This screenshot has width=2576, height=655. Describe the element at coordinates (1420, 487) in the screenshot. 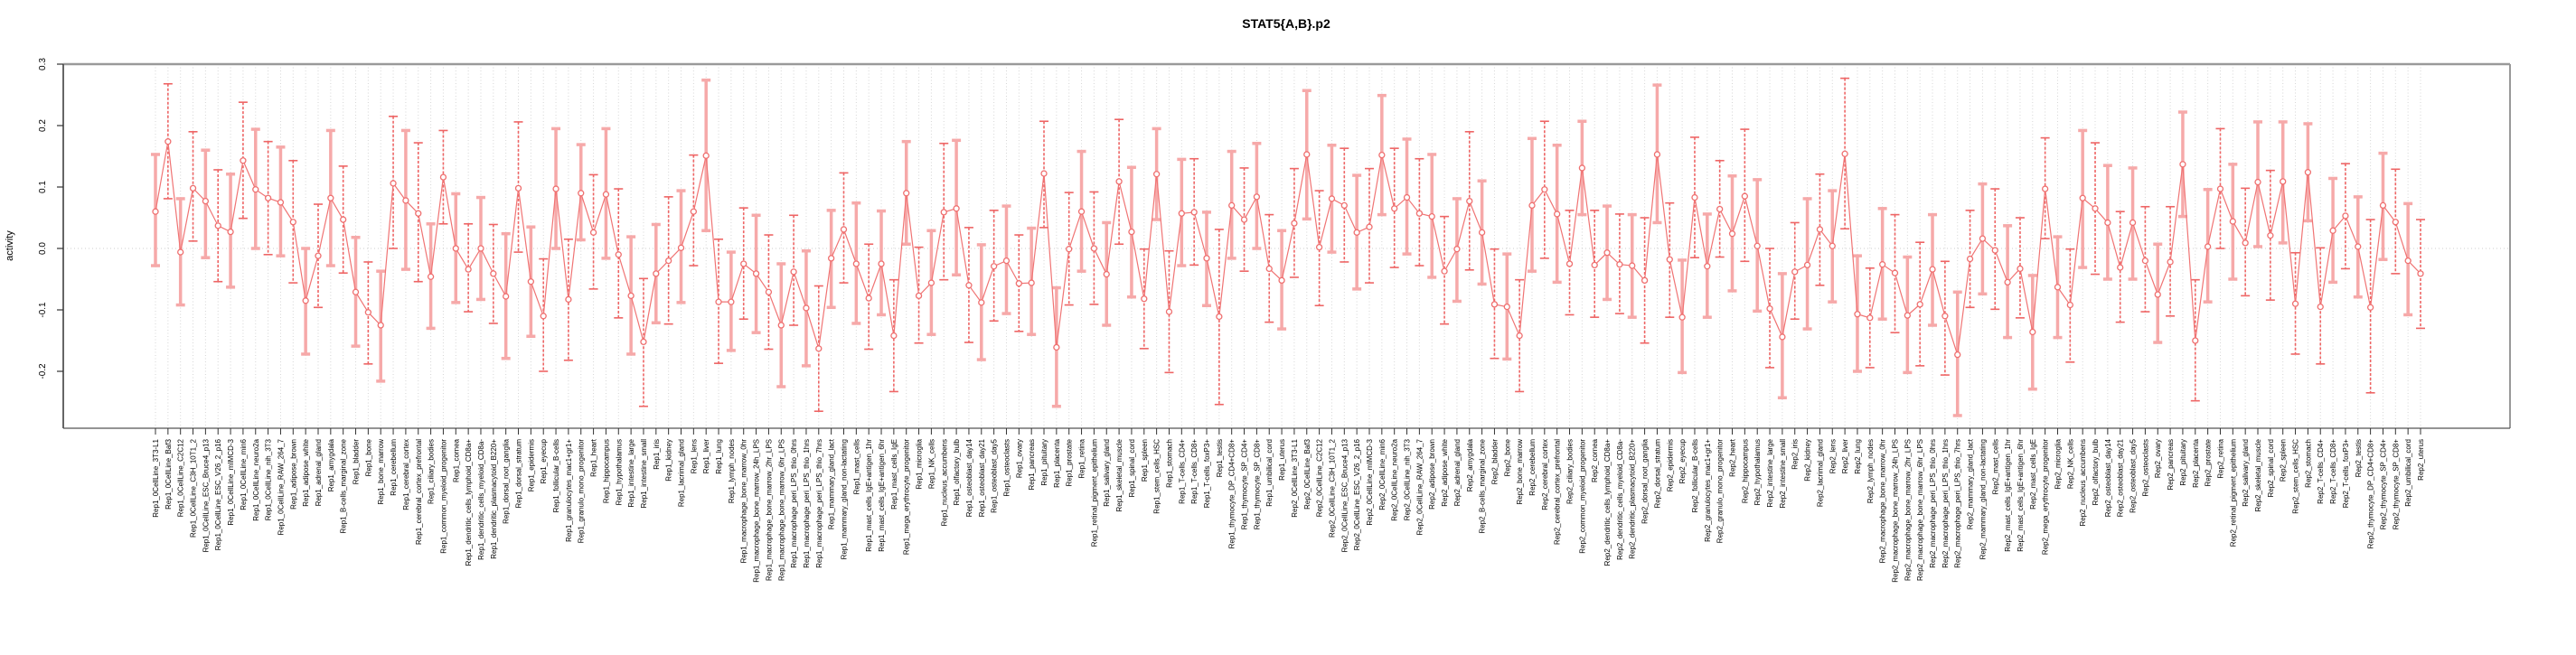

I see `x-tick-label: Rep2_0CellLine_RAW_264_7` at that location.